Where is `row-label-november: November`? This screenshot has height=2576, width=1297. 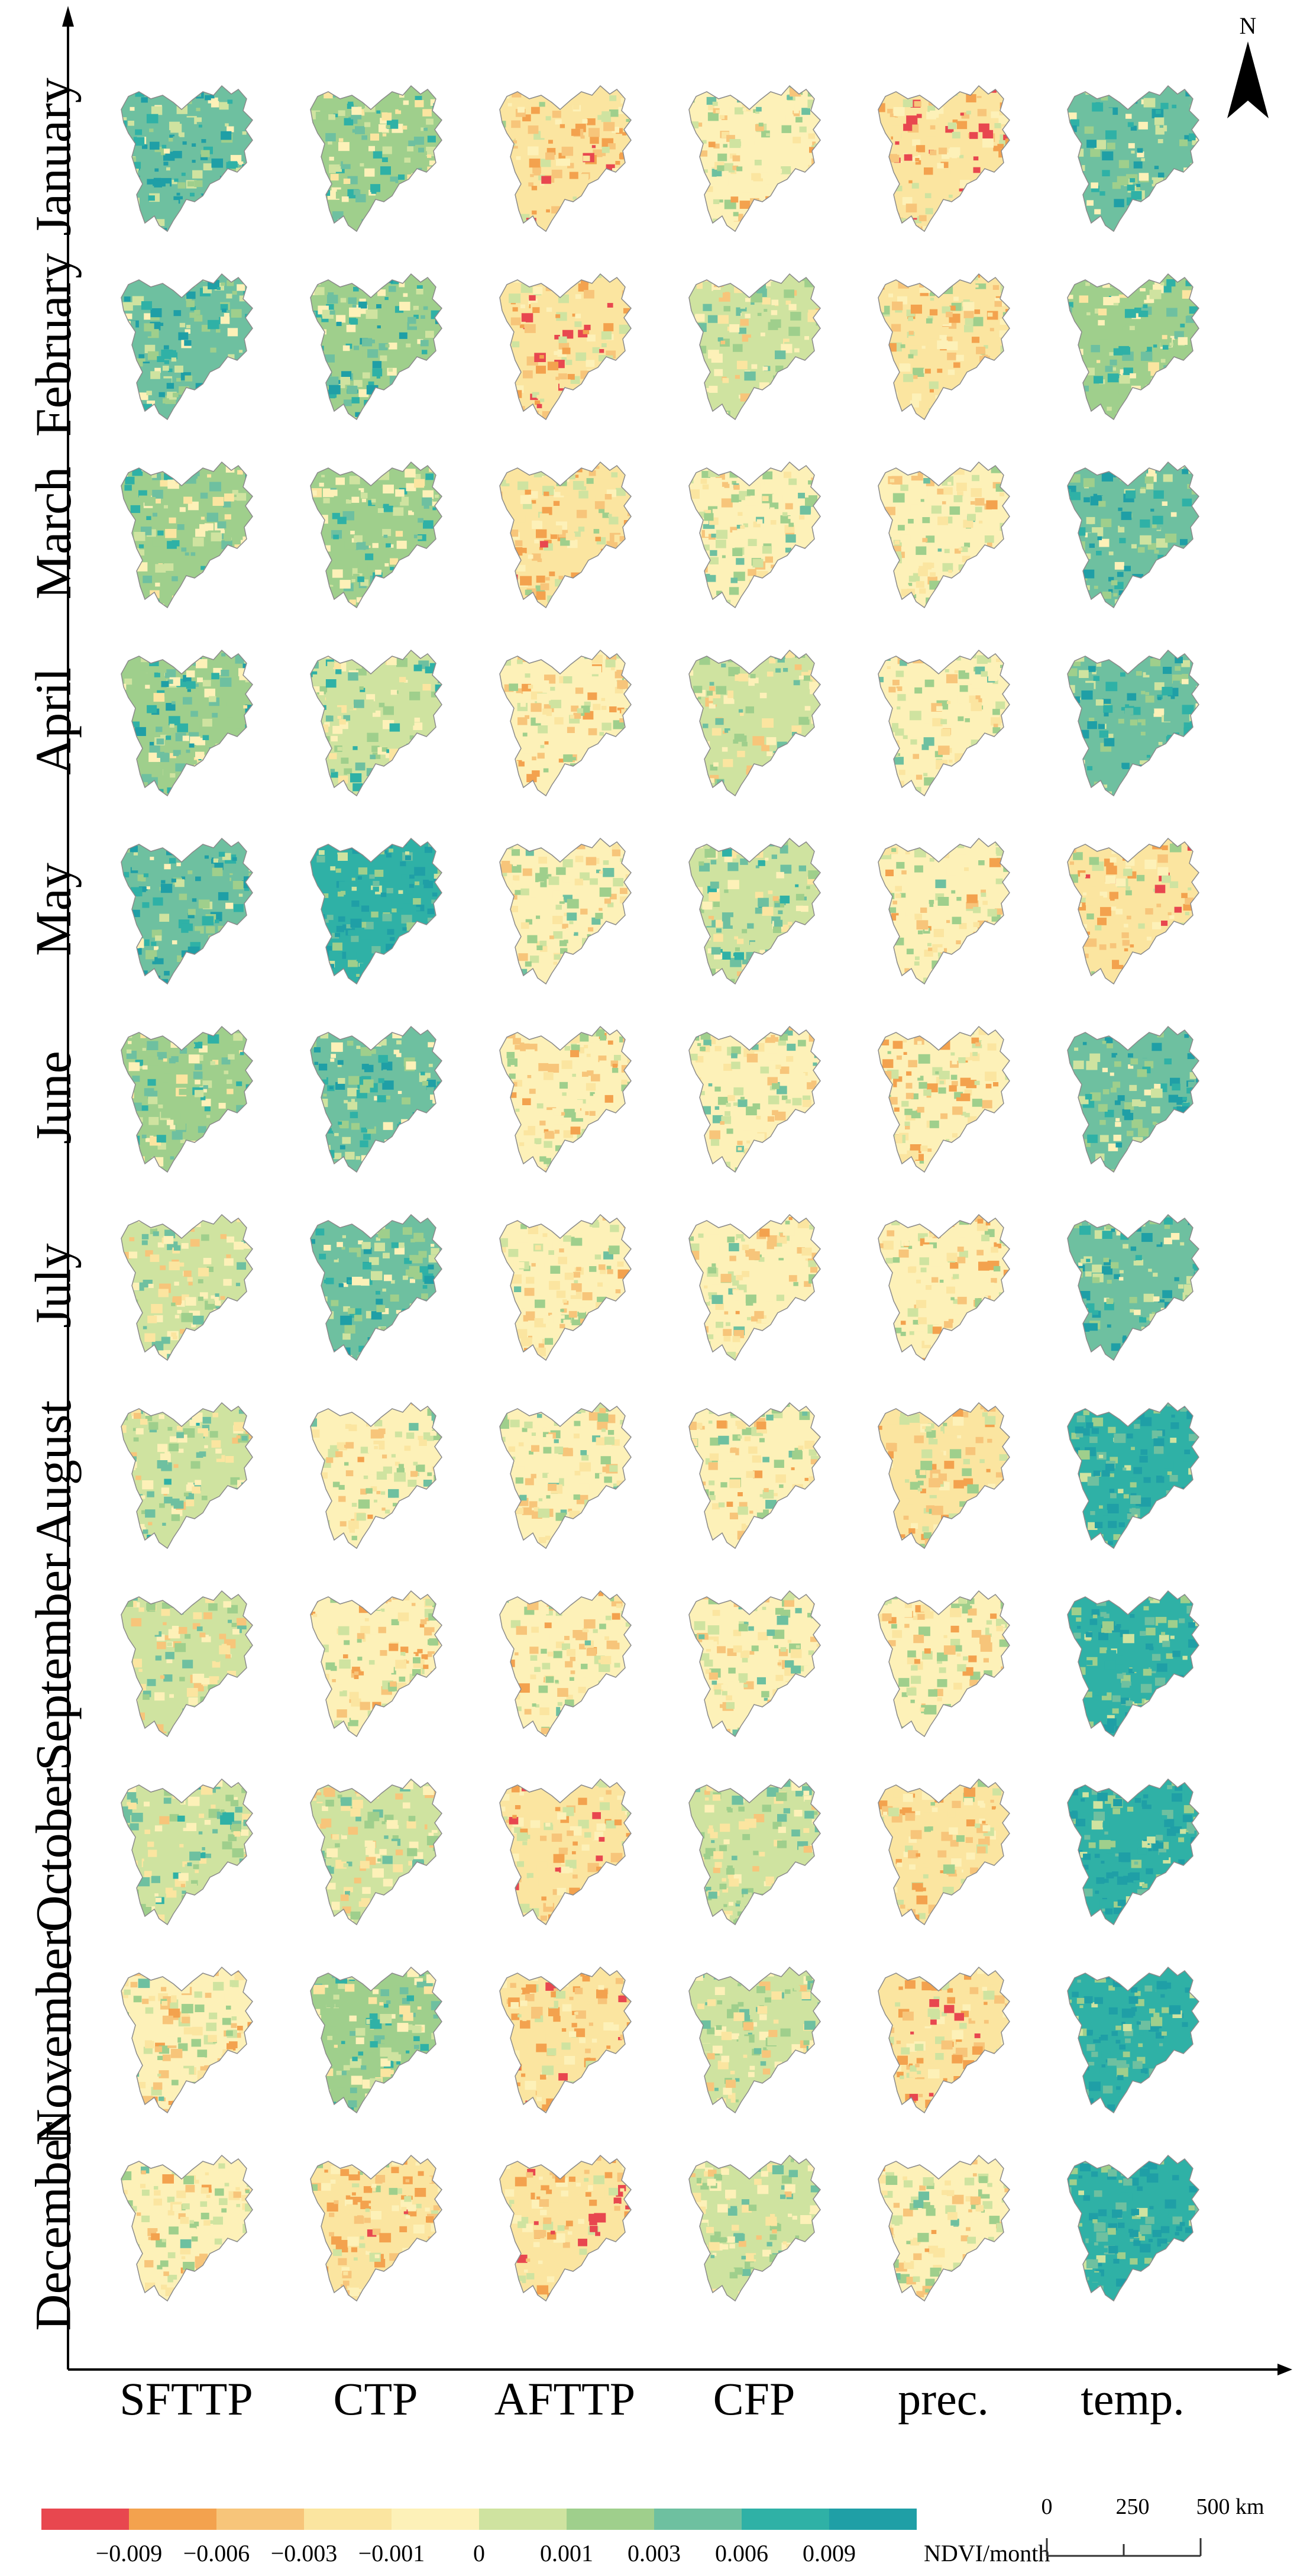
row-label-november: November is located at coordinates (53, 2038).